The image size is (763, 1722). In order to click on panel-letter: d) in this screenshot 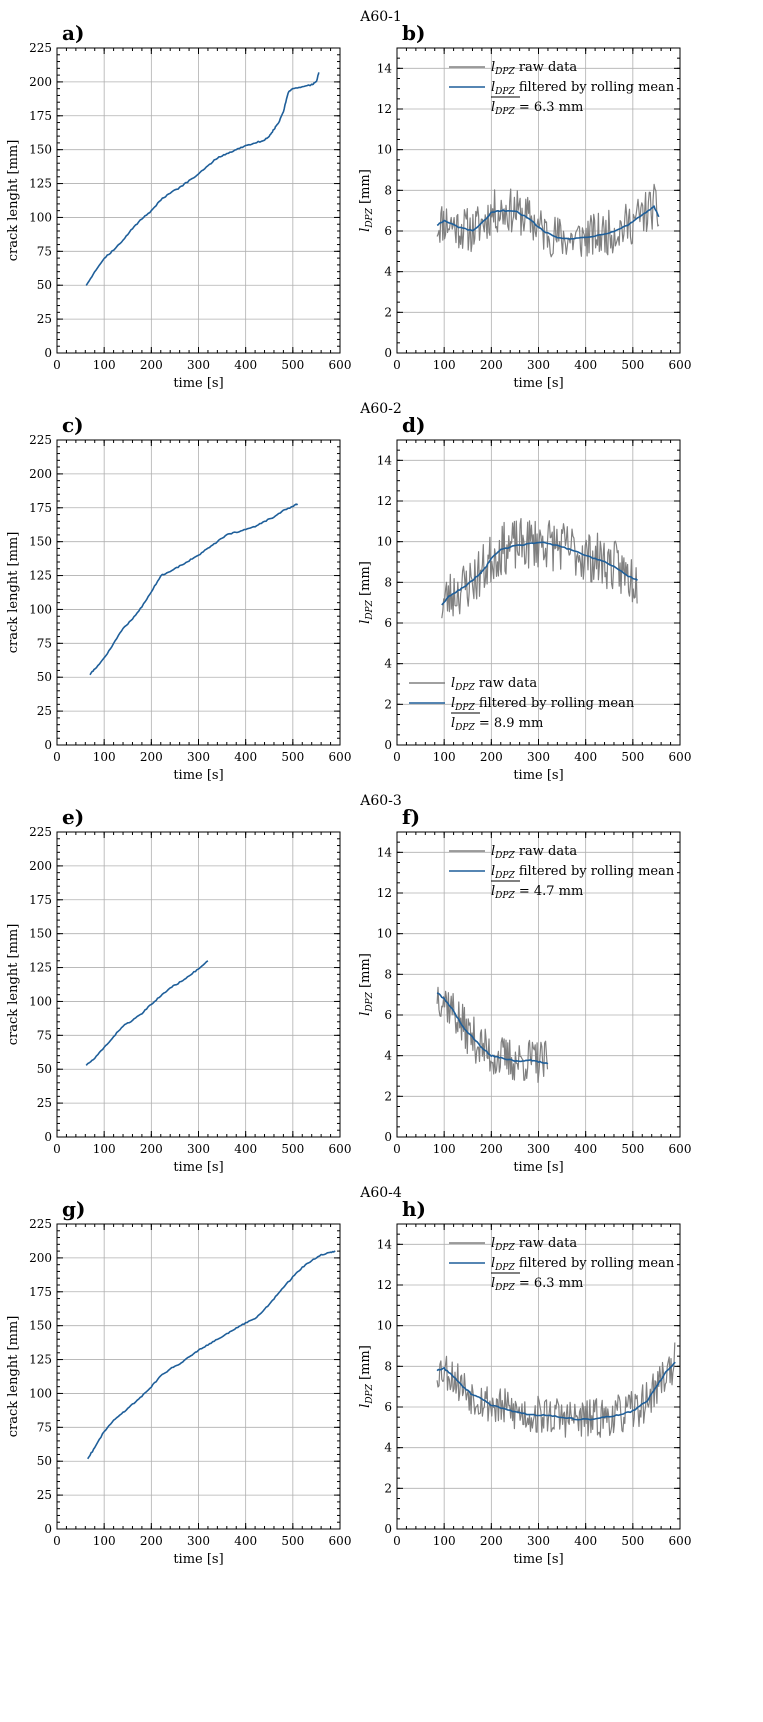, I will do `click(413, 425)`.